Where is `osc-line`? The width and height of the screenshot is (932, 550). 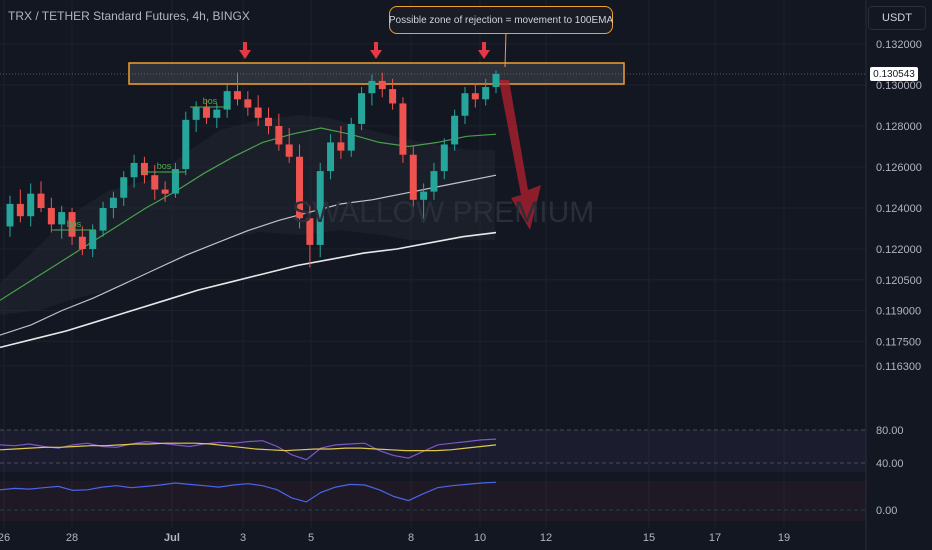
osc-line is located at coordinates (248, 492).